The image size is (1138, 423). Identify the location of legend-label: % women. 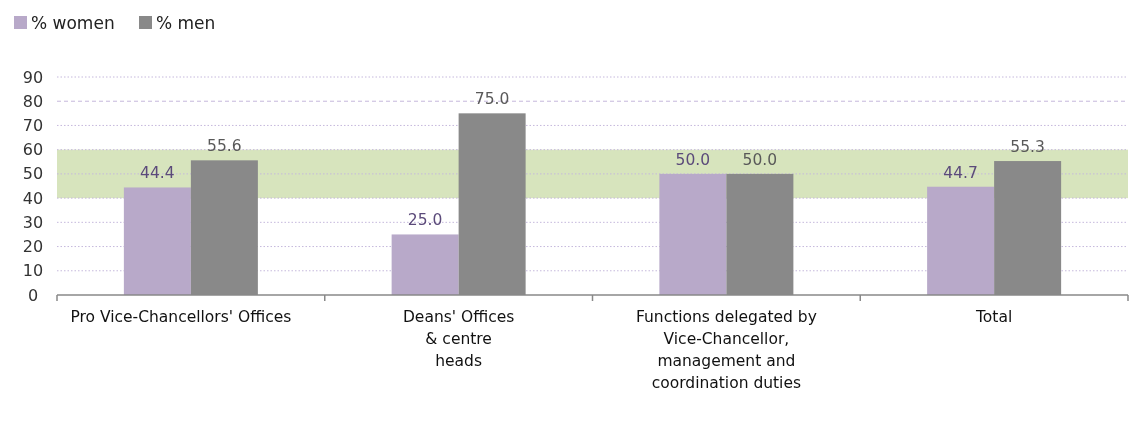
(73, 22).